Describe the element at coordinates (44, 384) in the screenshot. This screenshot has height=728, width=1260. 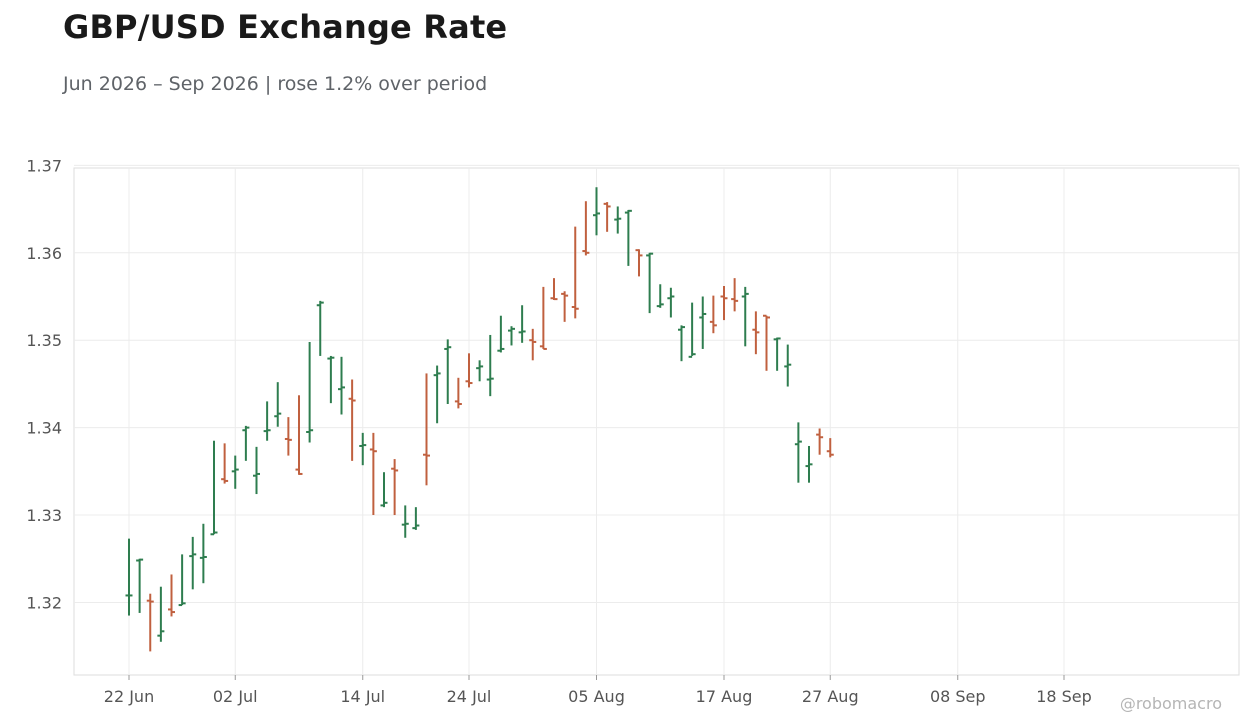
I see `y-axis: 1.32 1.33 1.34 1.35 1.36 1.37` at that location.